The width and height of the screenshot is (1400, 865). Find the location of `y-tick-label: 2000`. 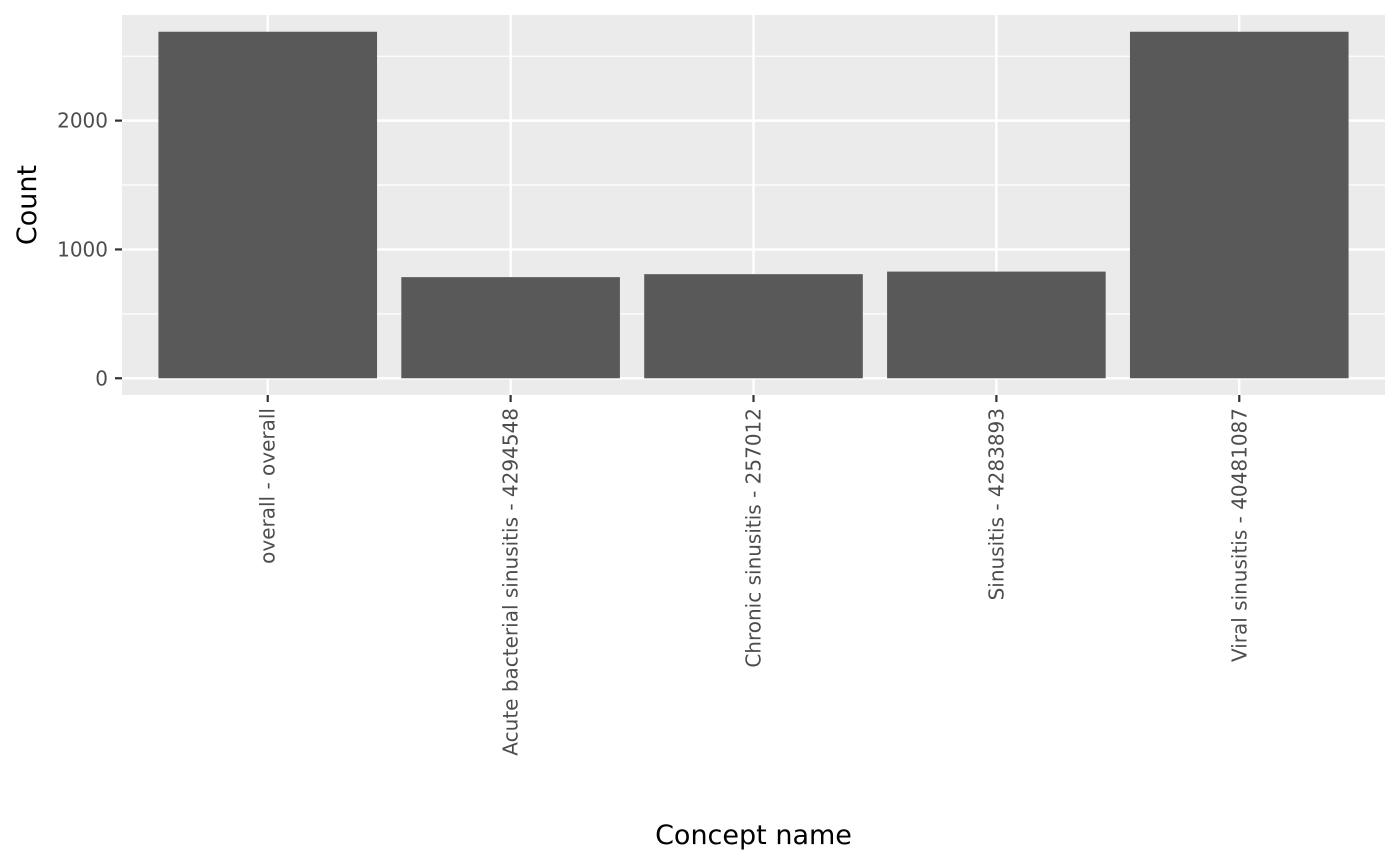

y-tick-label: 2000 is located at coordinates (82, 121).